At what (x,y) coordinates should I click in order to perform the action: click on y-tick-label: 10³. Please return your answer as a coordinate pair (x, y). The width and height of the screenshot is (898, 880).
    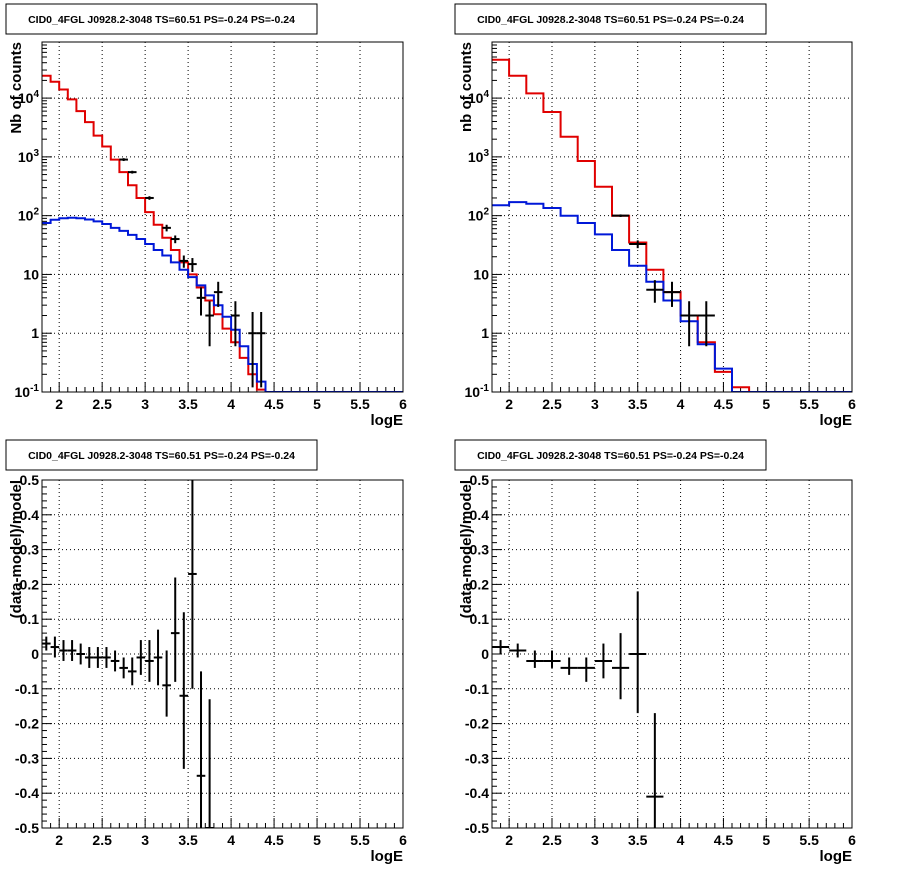
    Looking at the image, I should click on (479, 156).